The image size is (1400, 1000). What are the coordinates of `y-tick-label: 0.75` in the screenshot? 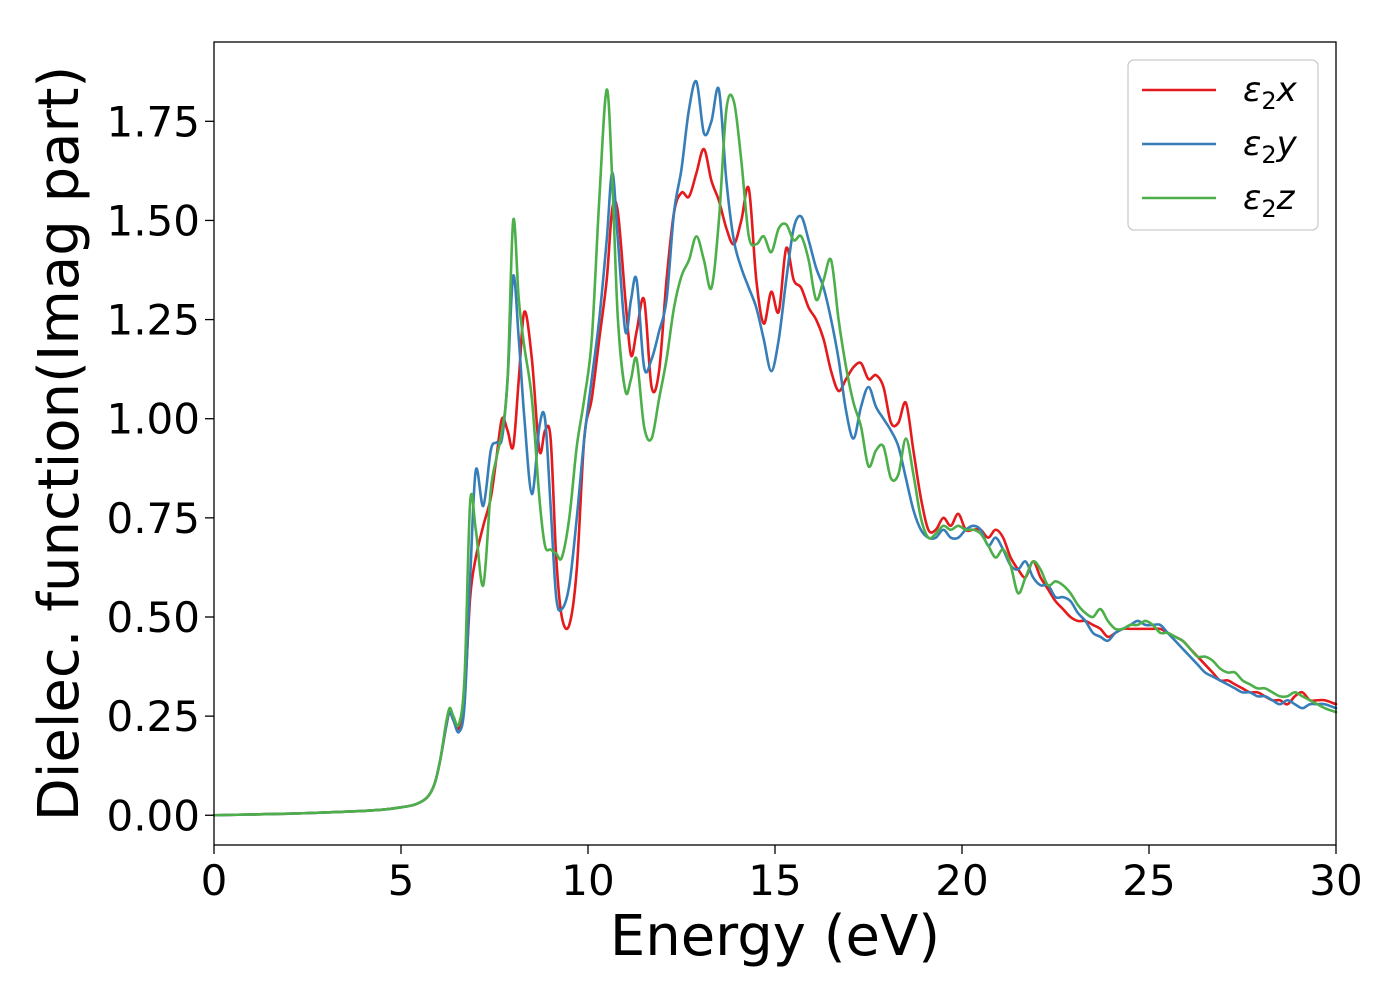 It's located at (153, 518).